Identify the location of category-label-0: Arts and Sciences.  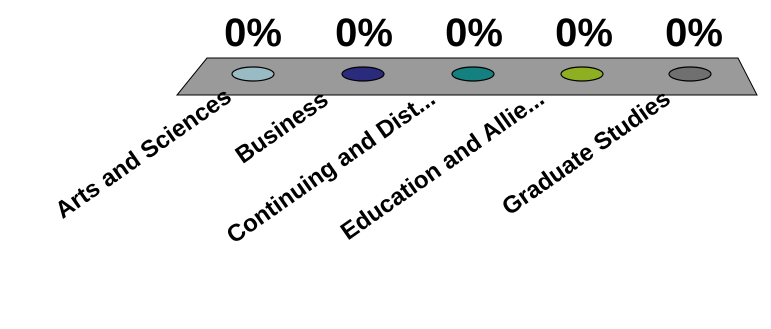
(143, 153).